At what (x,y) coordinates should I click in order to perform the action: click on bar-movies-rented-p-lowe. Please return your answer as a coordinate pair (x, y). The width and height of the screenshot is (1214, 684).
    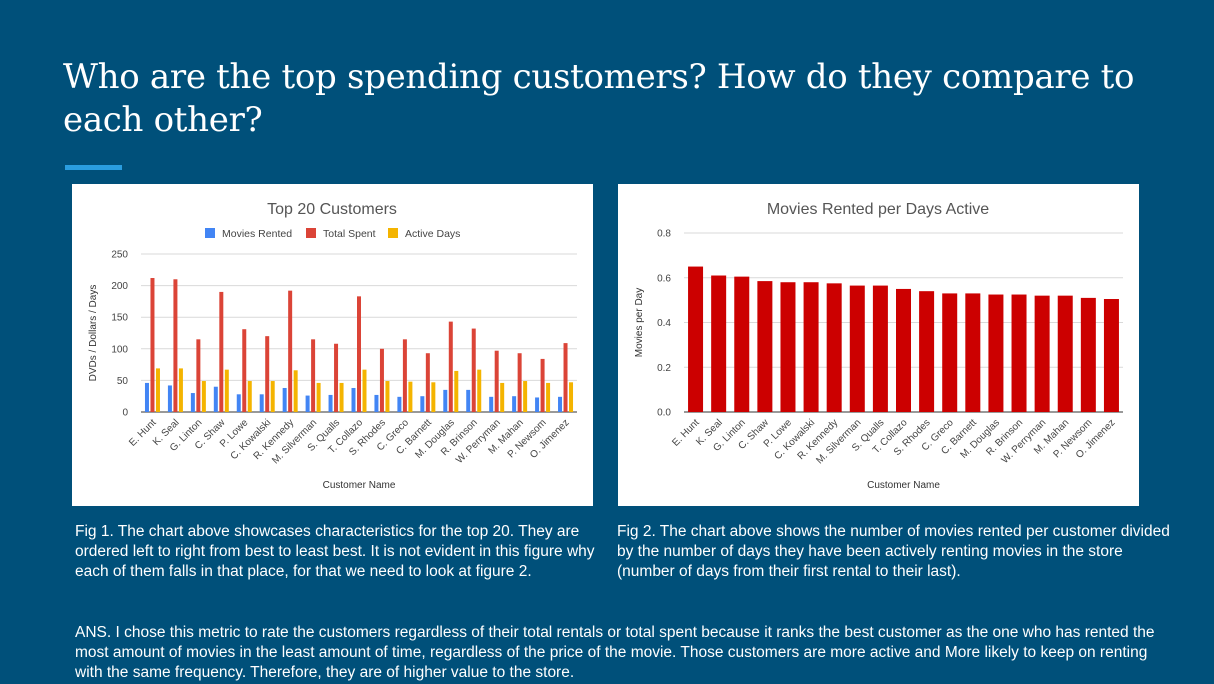
    Looking at the image, I should click on (238, 403).